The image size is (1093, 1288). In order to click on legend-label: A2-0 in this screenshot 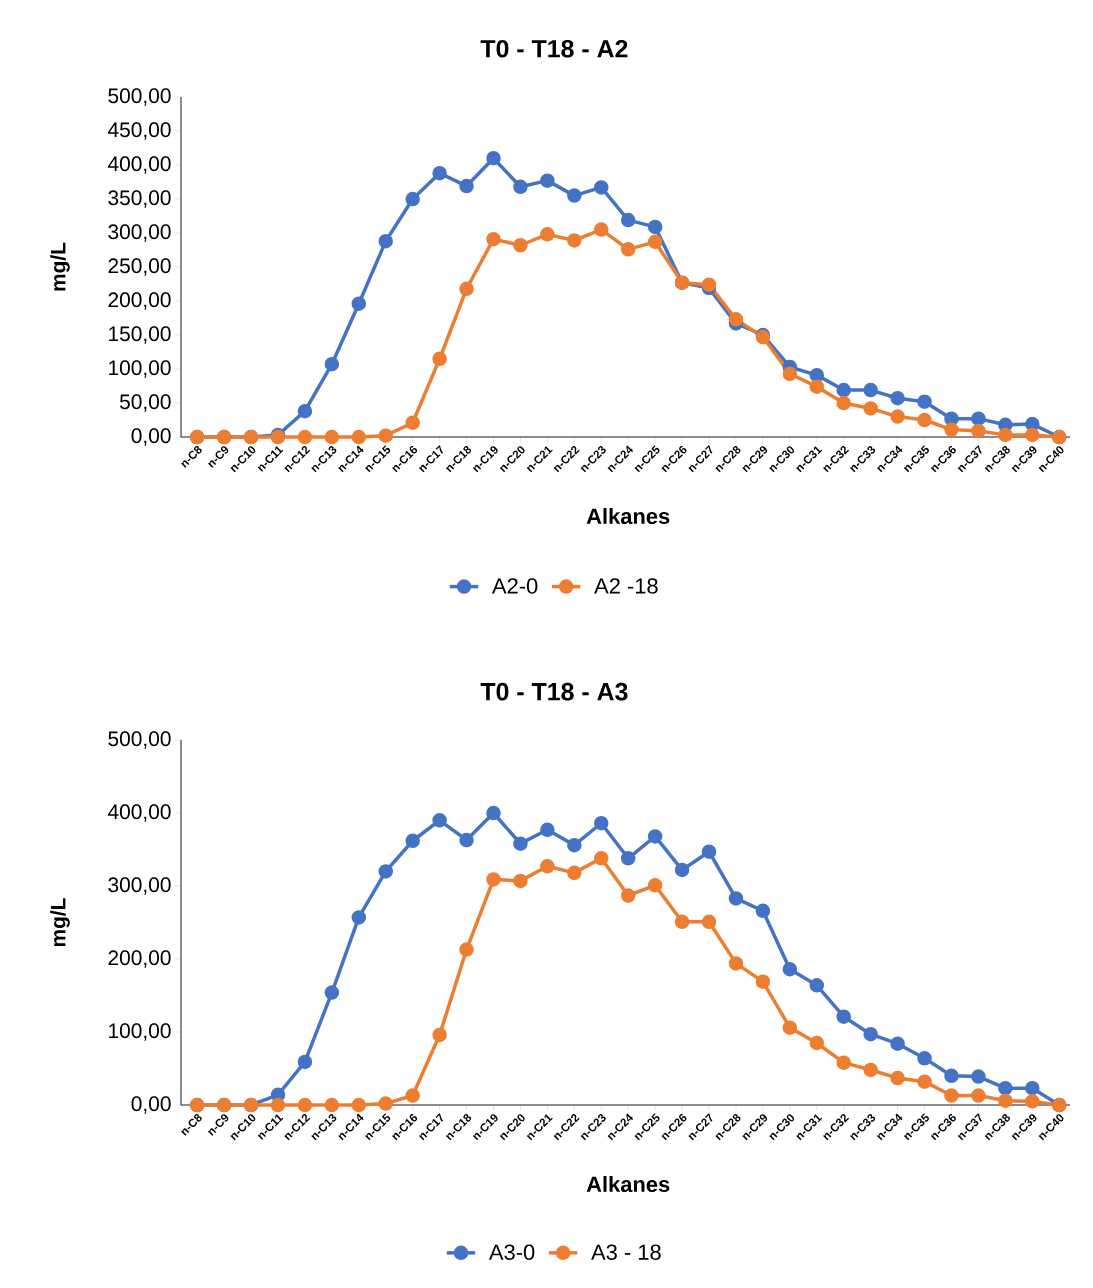, I will do `click(515, 586)`.